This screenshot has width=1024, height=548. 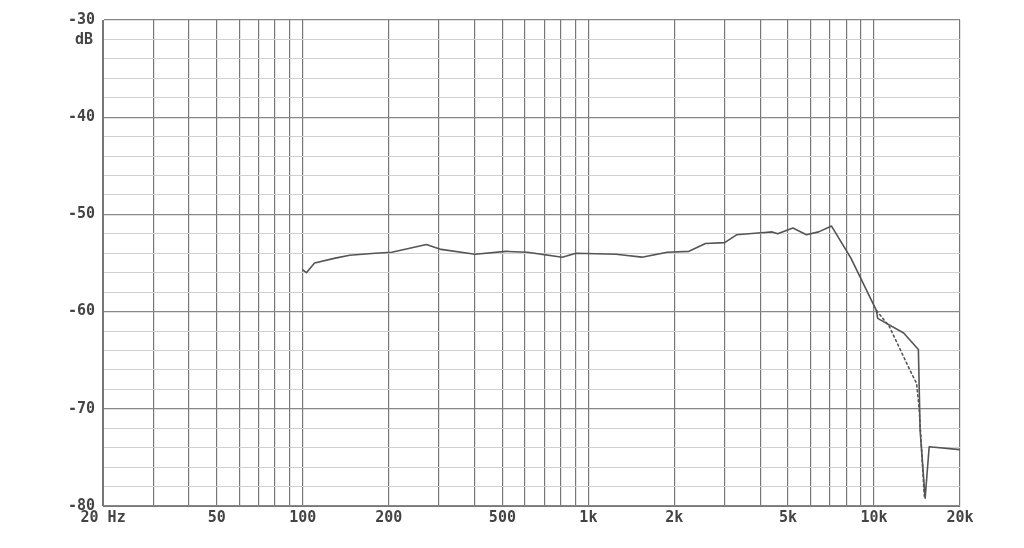 I want to click on x-tick-label: 5k, so click(x=788, y=516).